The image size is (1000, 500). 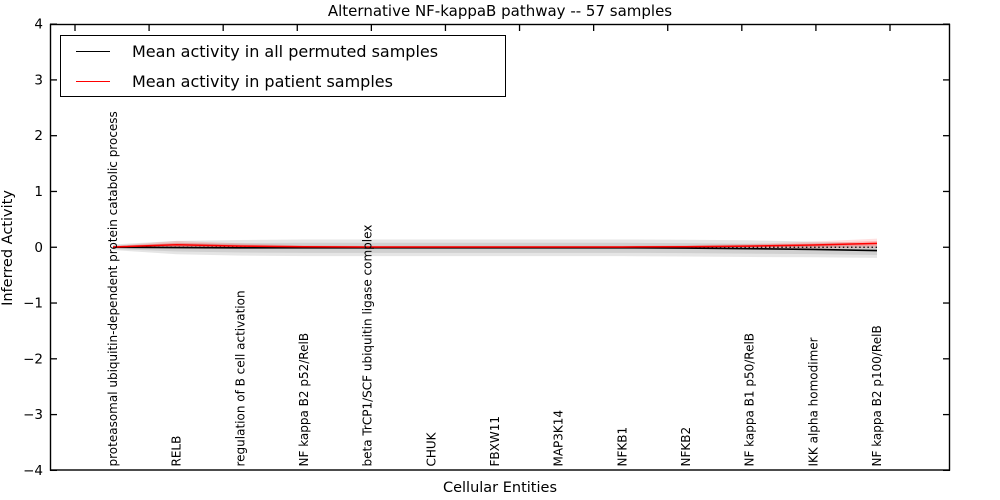 What do you see at coordinates (622, 447) in the screenshot?
I see `x-tick-label: NFKB1` at bounding box center [622, 447].